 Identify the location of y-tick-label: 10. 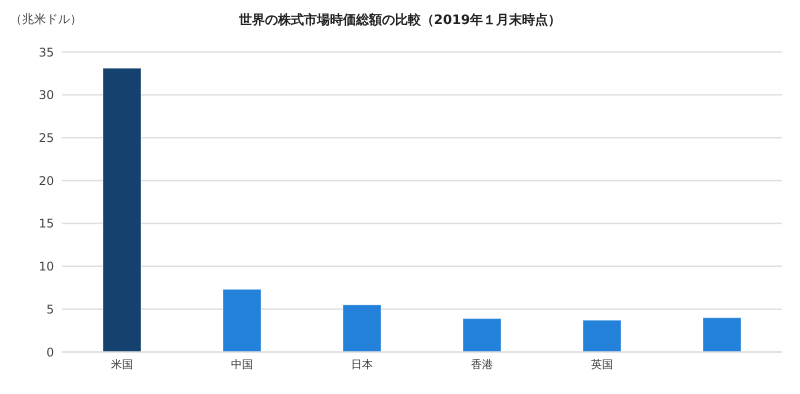
(46, 267).